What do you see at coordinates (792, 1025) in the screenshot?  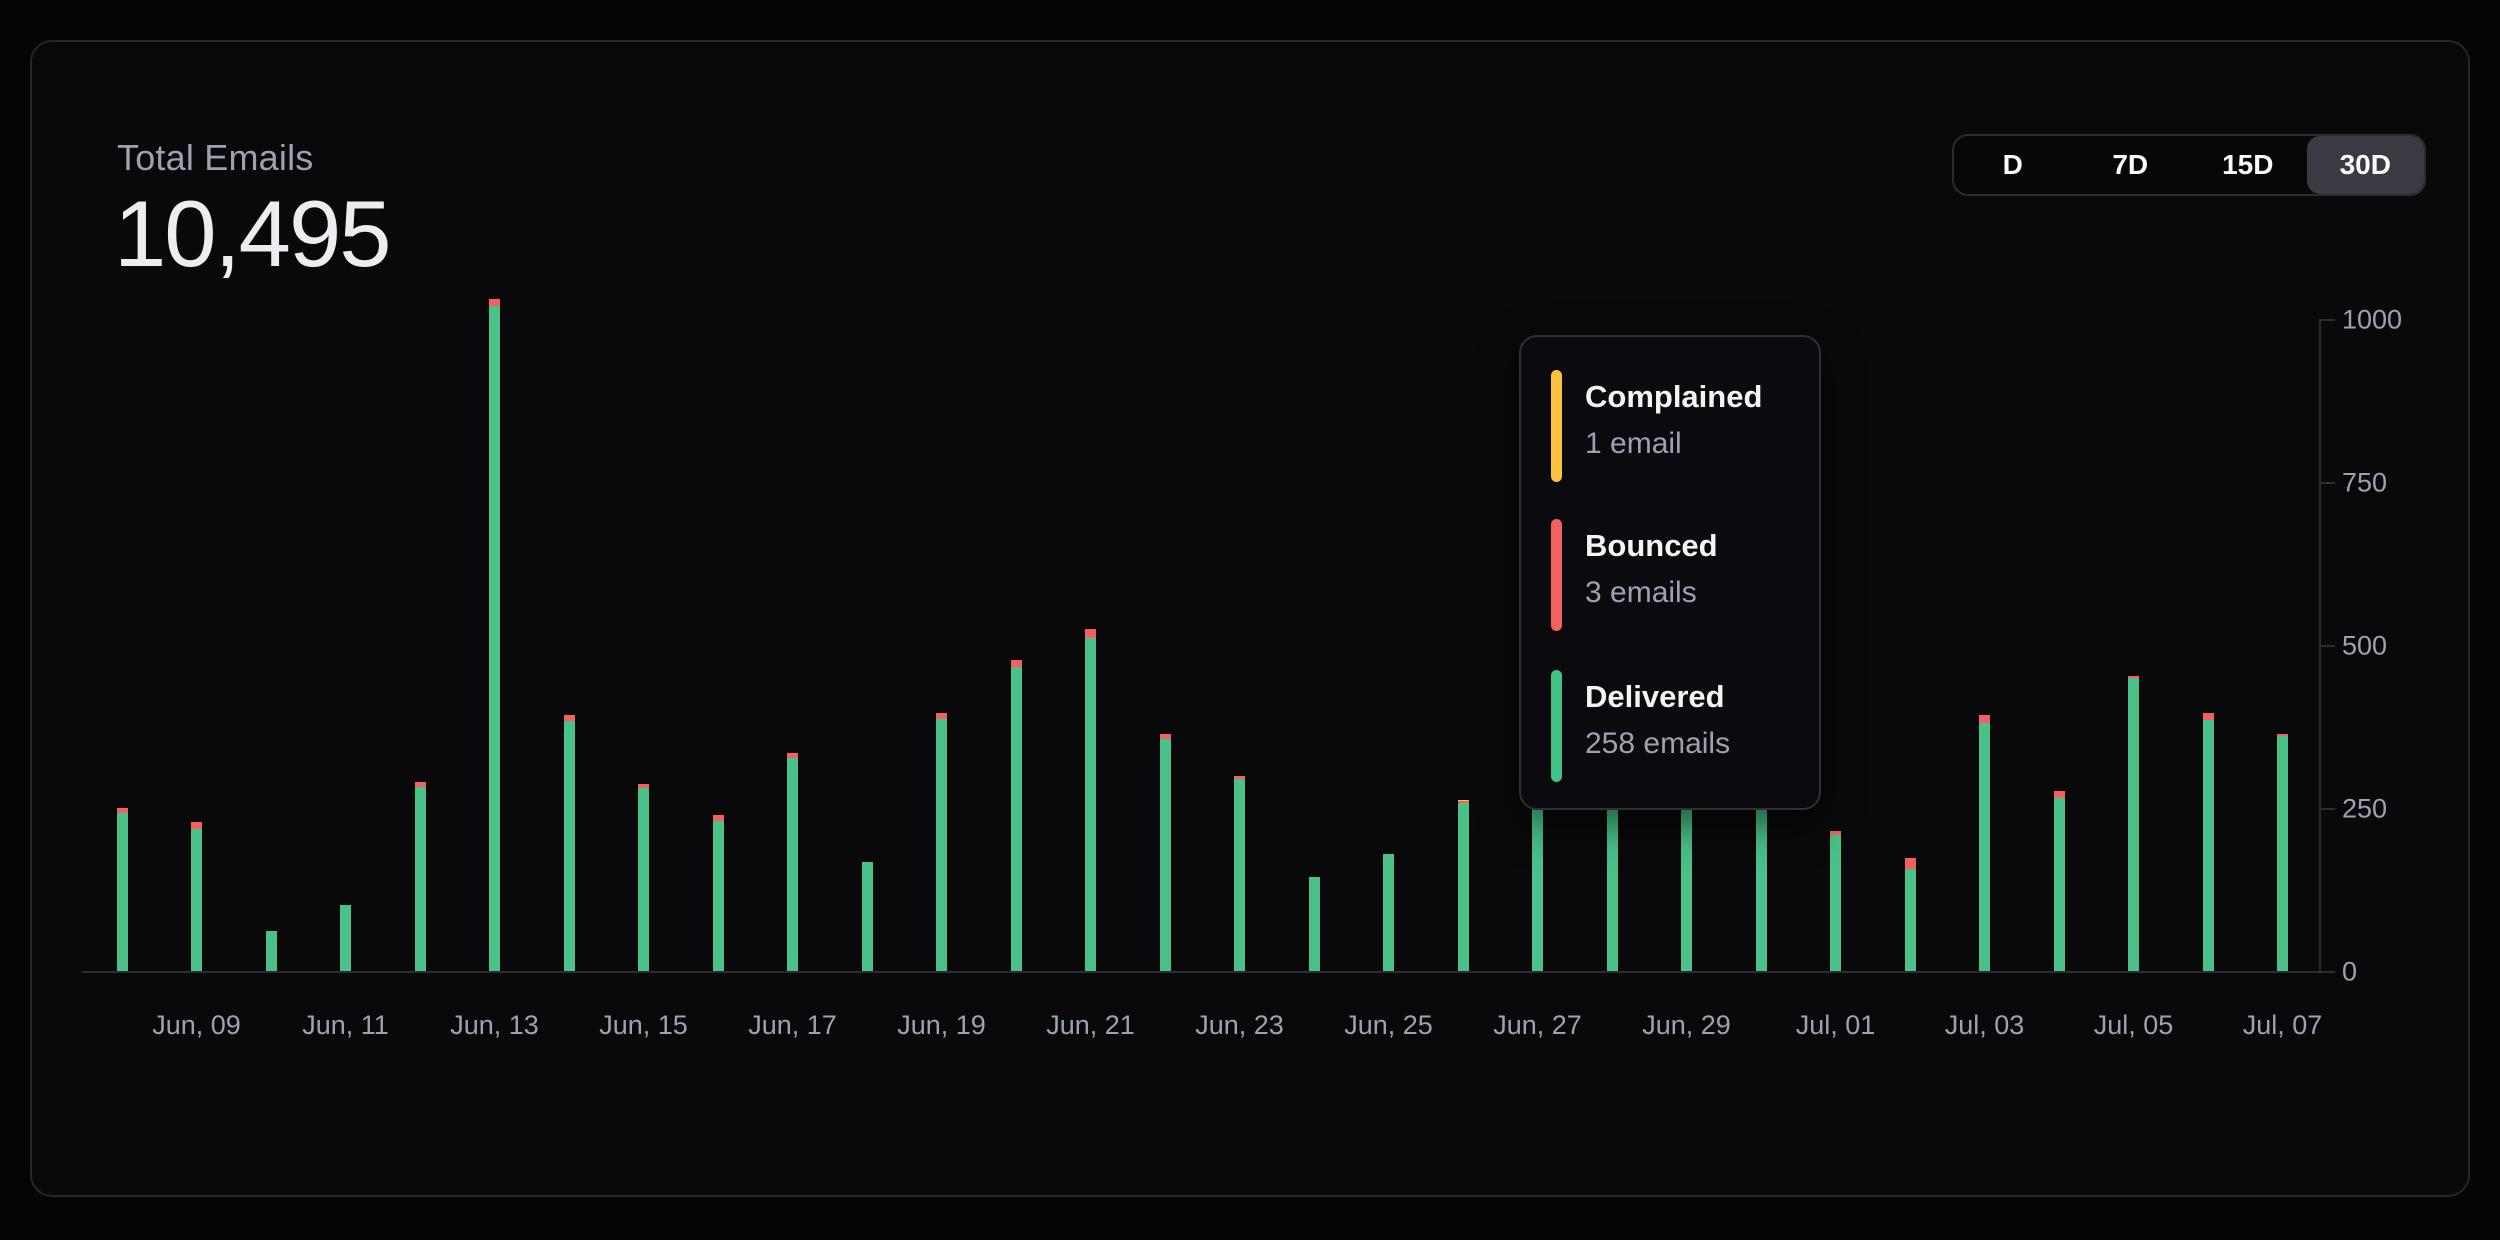 I see `x-tick-label: Jun, 17` at bounding box center [792, 1025].